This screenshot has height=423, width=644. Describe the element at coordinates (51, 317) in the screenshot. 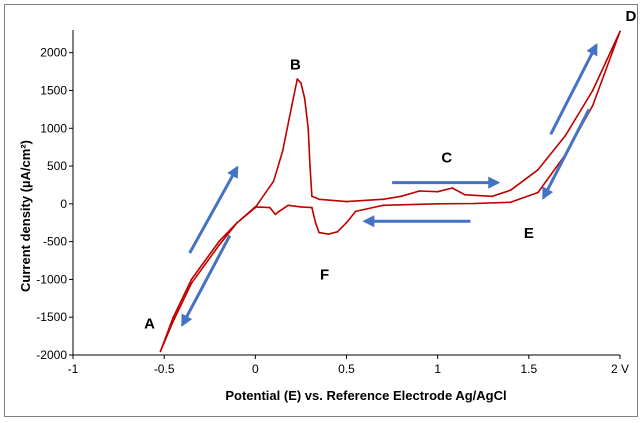

I see `y-tick-label: -1500` at that location.